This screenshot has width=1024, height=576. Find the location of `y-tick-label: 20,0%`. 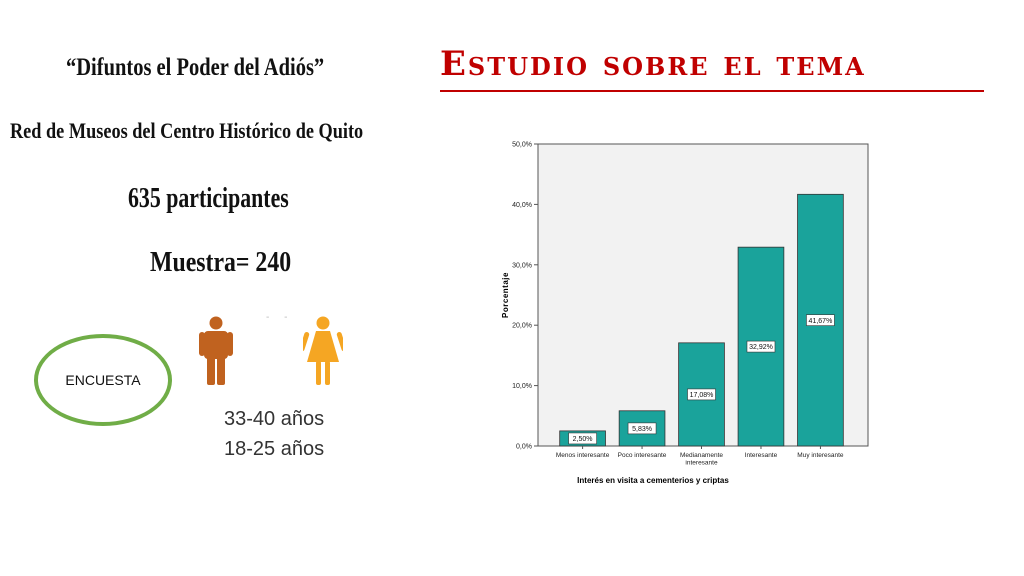

y-tick-label: 20,0% is located at coordinates (522, 326).